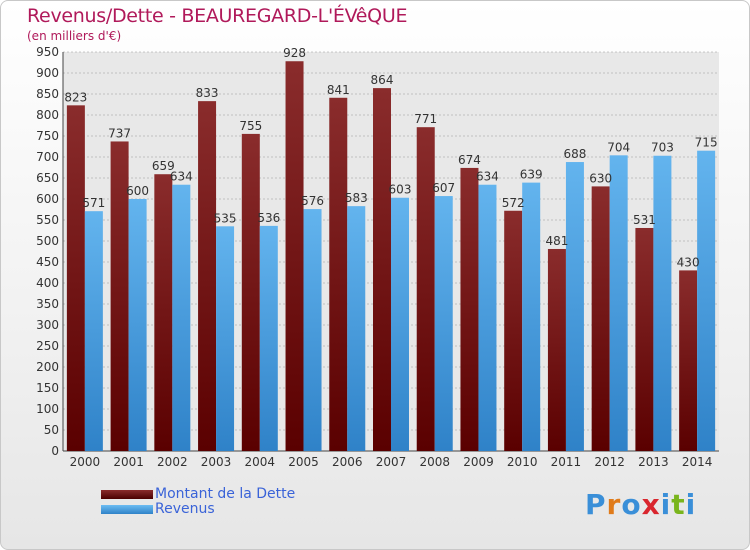 This screenshot has width=750, height=550. Describe the element at coordinates (653, 462) in the screenshot. I see `x-tick-label: 2013` at that location.